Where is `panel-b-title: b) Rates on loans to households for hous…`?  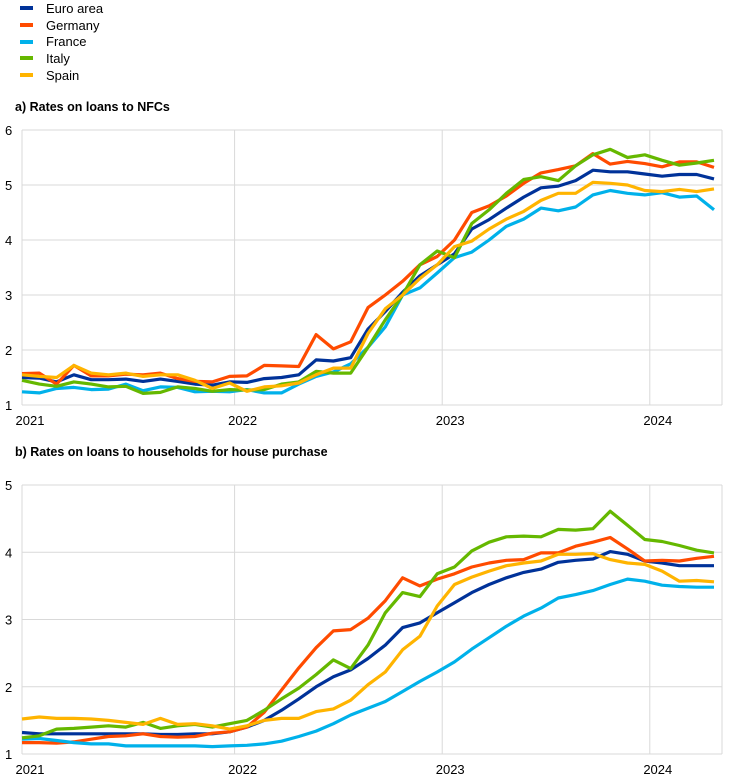
panel-b-title: b) Rates on loans to households for hous… is located at coordinates (171, 452).